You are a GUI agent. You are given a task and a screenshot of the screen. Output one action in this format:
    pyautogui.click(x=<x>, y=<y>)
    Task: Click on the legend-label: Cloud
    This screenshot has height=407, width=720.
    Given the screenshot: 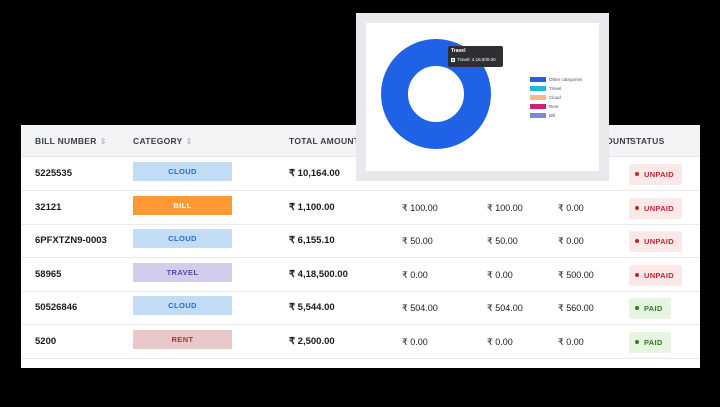 What is the action you would take?
    pyautogui.click(x=555, y=97)
    